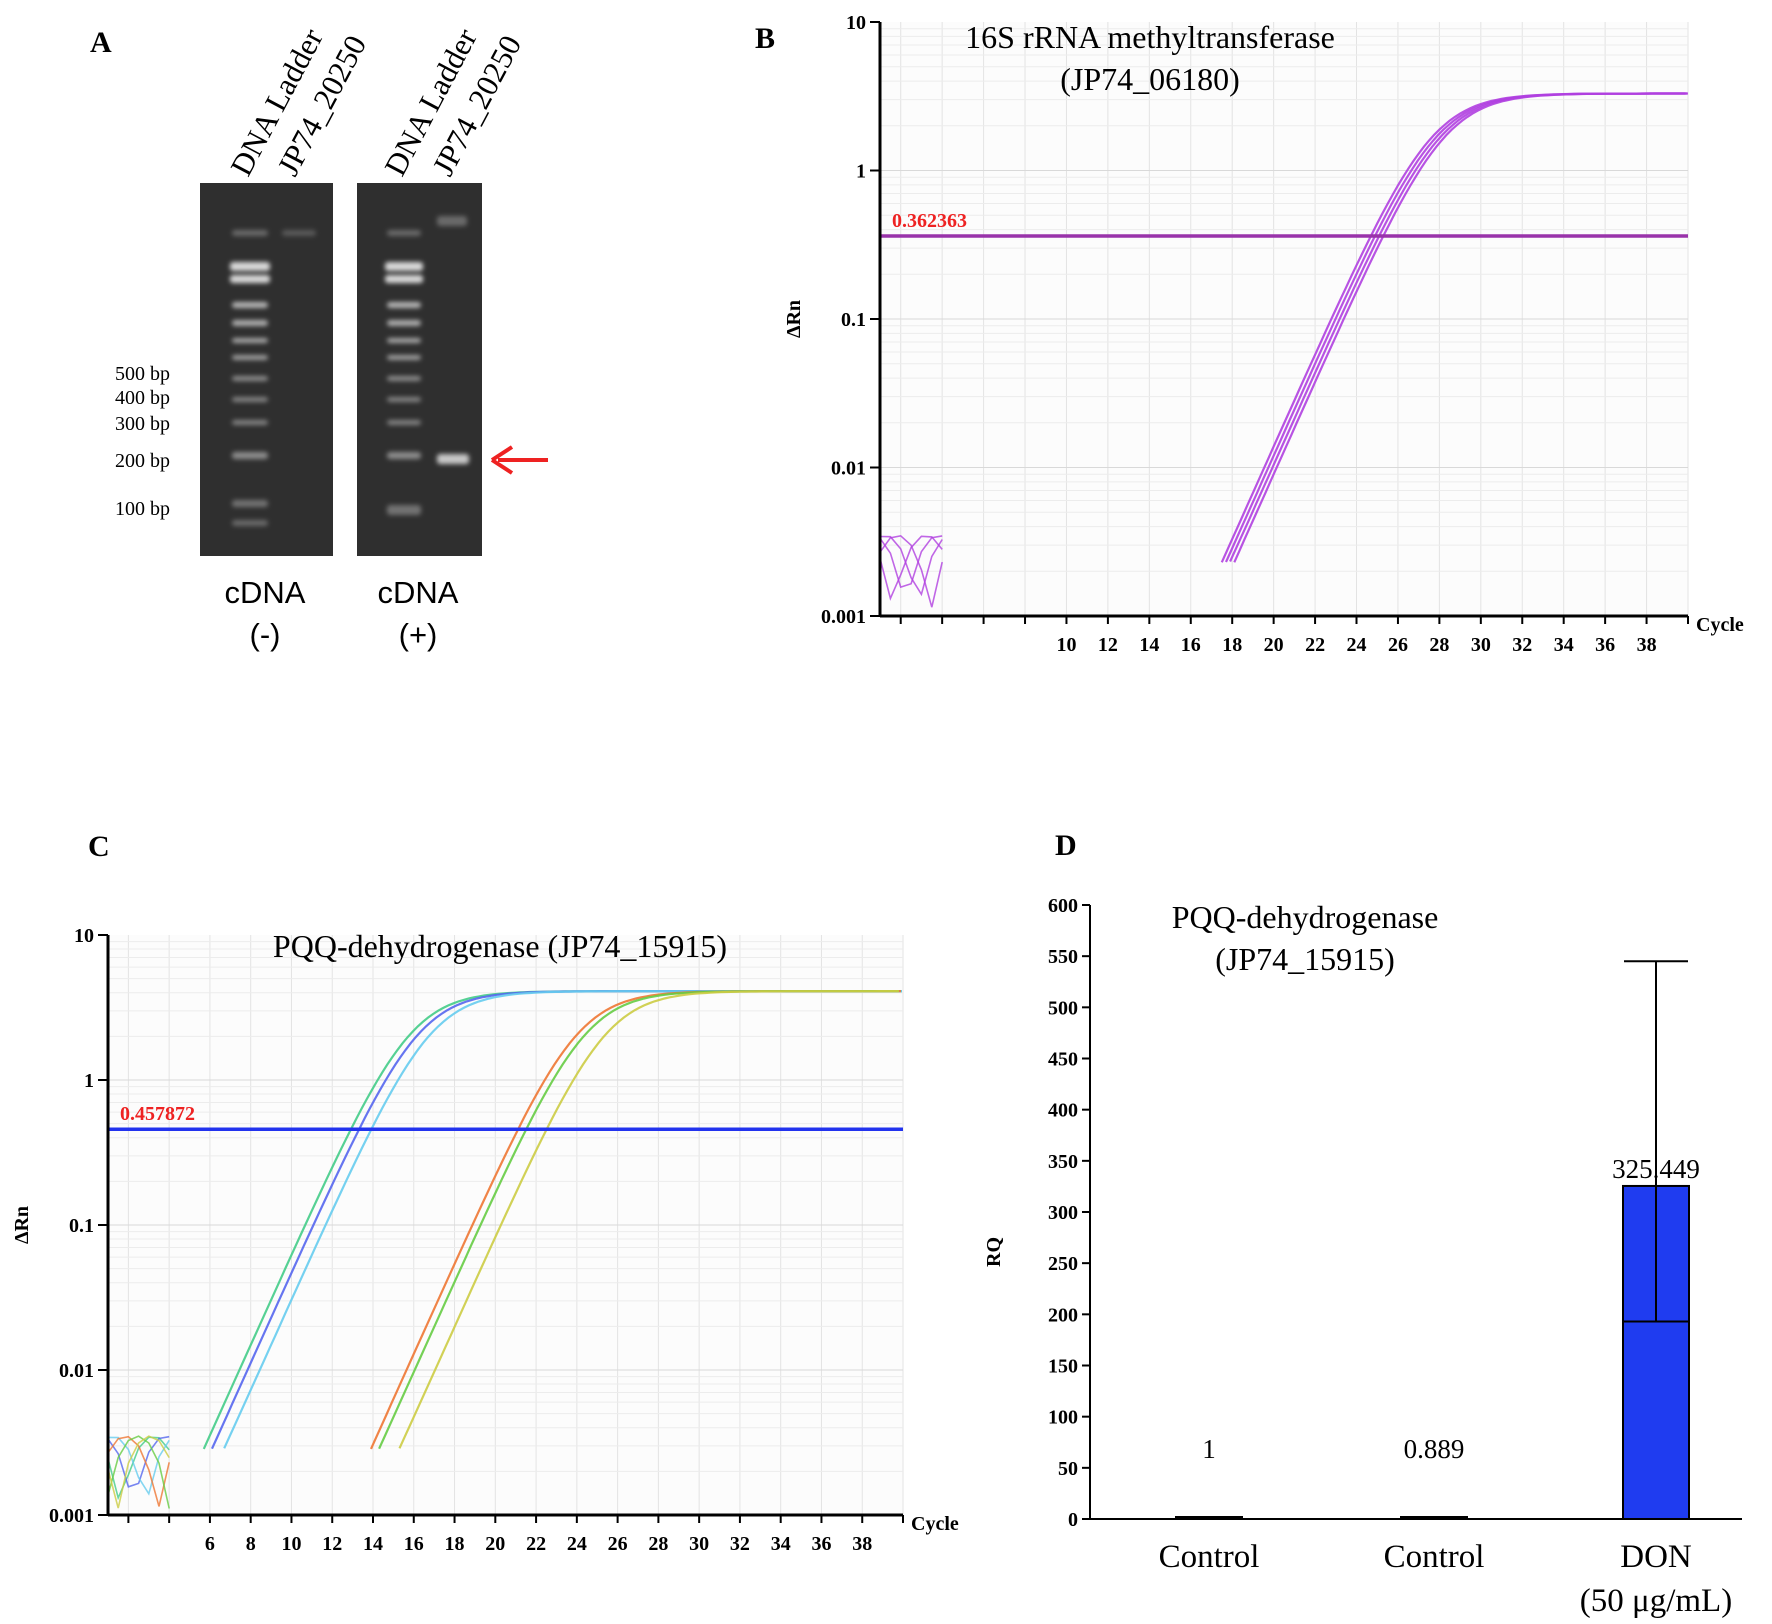 This screenshot has height=1624, width=1772. What do you see at coordinates (1063, 1213) in the screenshot?
I see `y-tick-label: 300` at bounding box center [1063, 1213].